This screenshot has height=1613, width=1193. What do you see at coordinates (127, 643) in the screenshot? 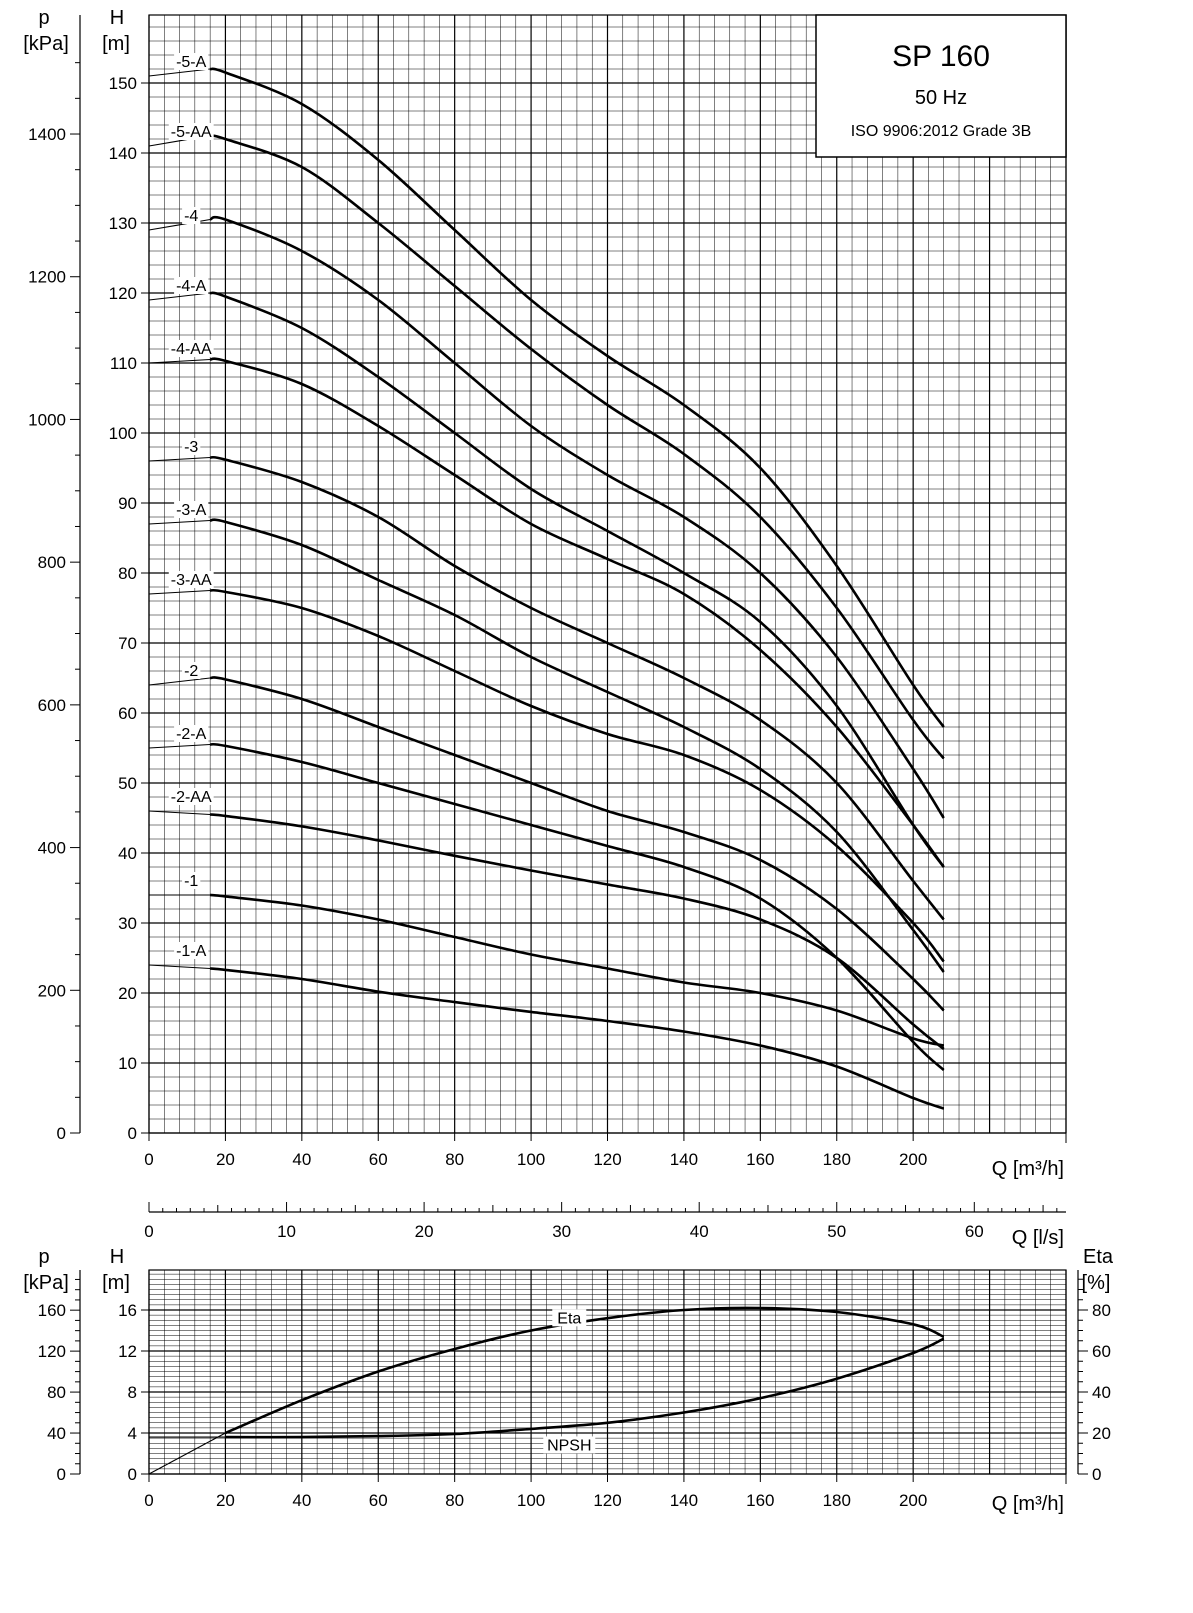
I see `h-tick-label: 70` at bounding box center [127, 643].